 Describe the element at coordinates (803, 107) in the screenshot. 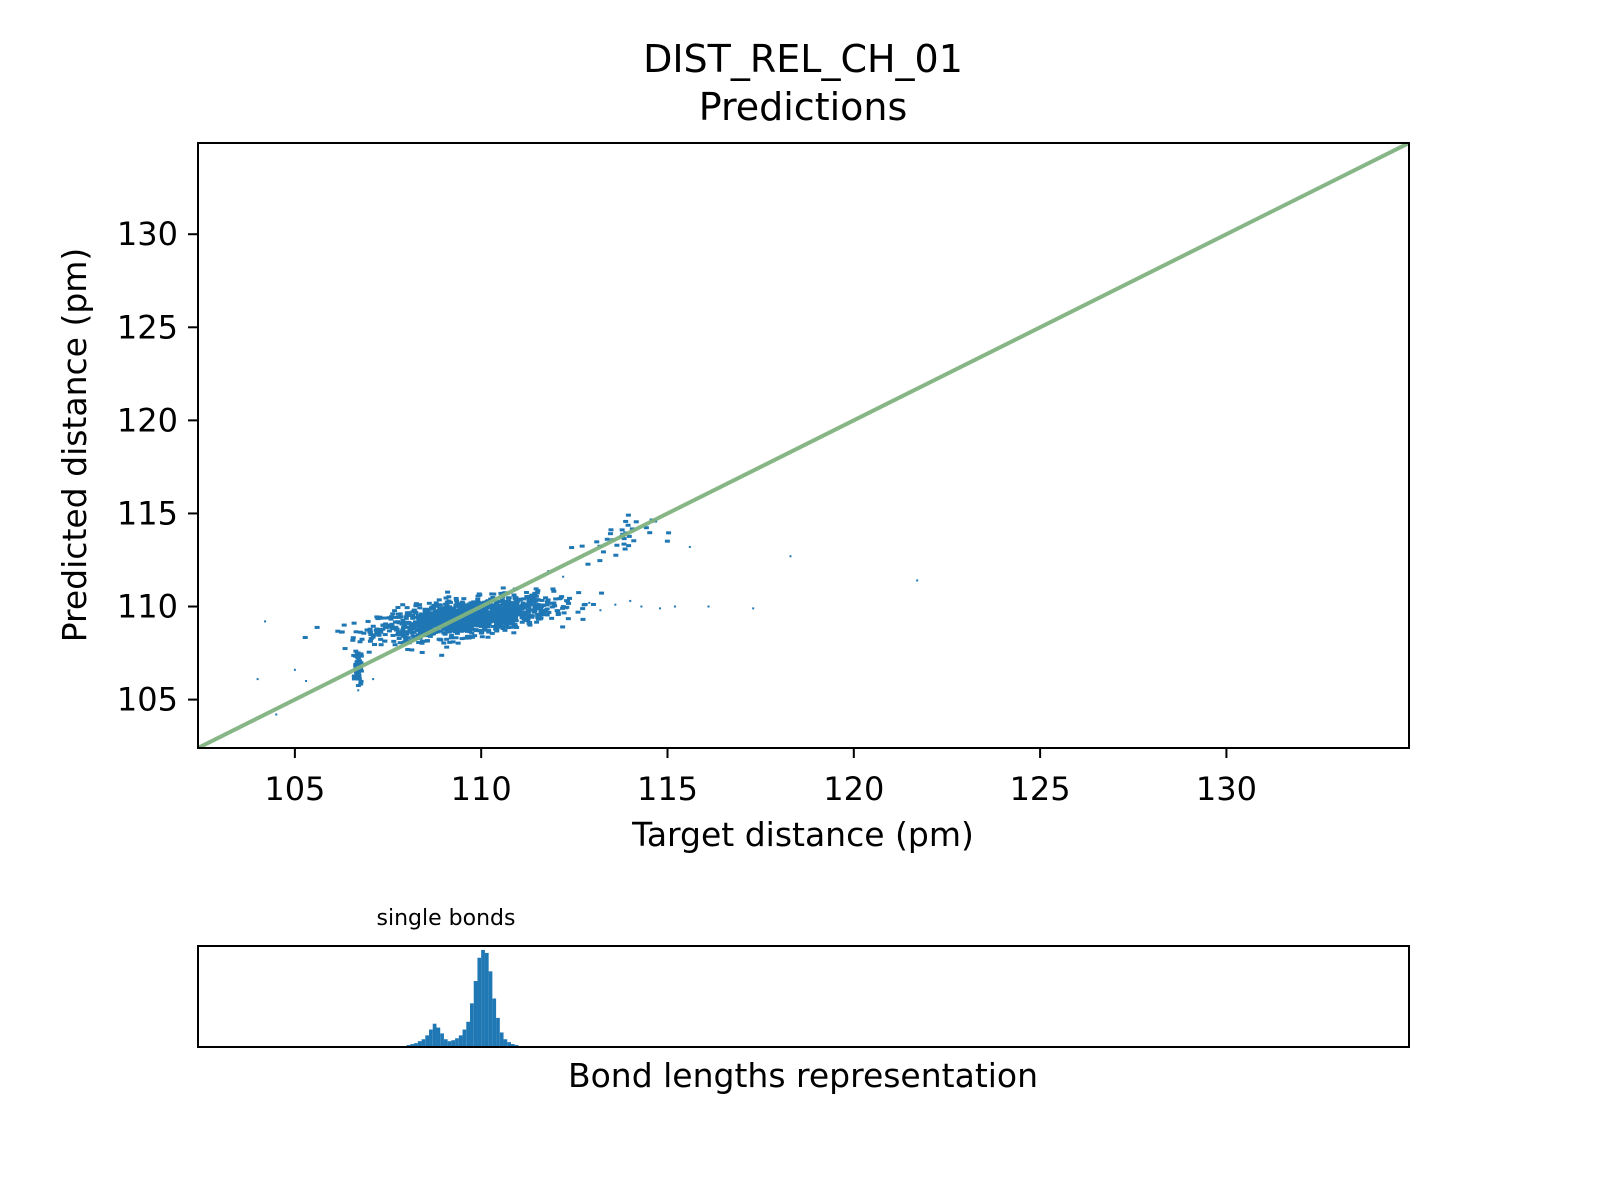

I see `chart-subtitle: Predictions` at that location.